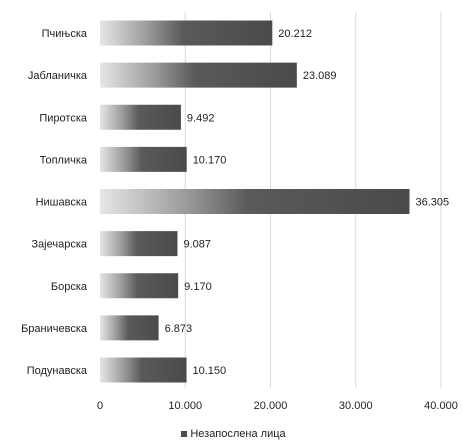 This screenshot has height=446, width=467. Describe the element at coordinates (62, 203) in the screenshot. I see `category-label: Нишавска` at that location.